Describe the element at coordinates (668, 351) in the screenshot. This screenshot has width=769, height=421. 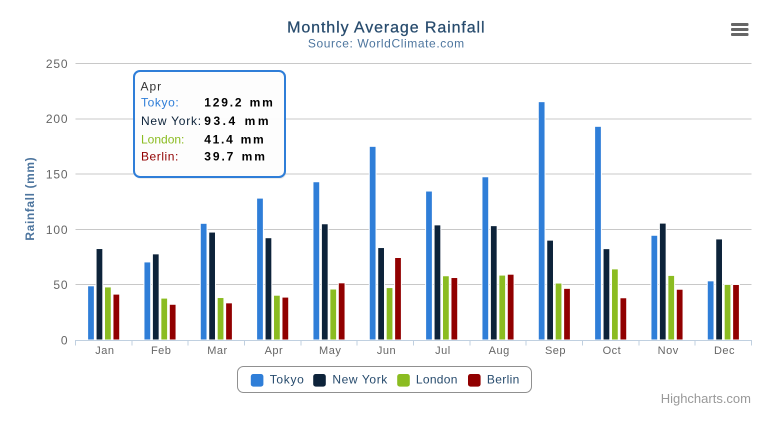
I see `svg-text: Nov` at that location.